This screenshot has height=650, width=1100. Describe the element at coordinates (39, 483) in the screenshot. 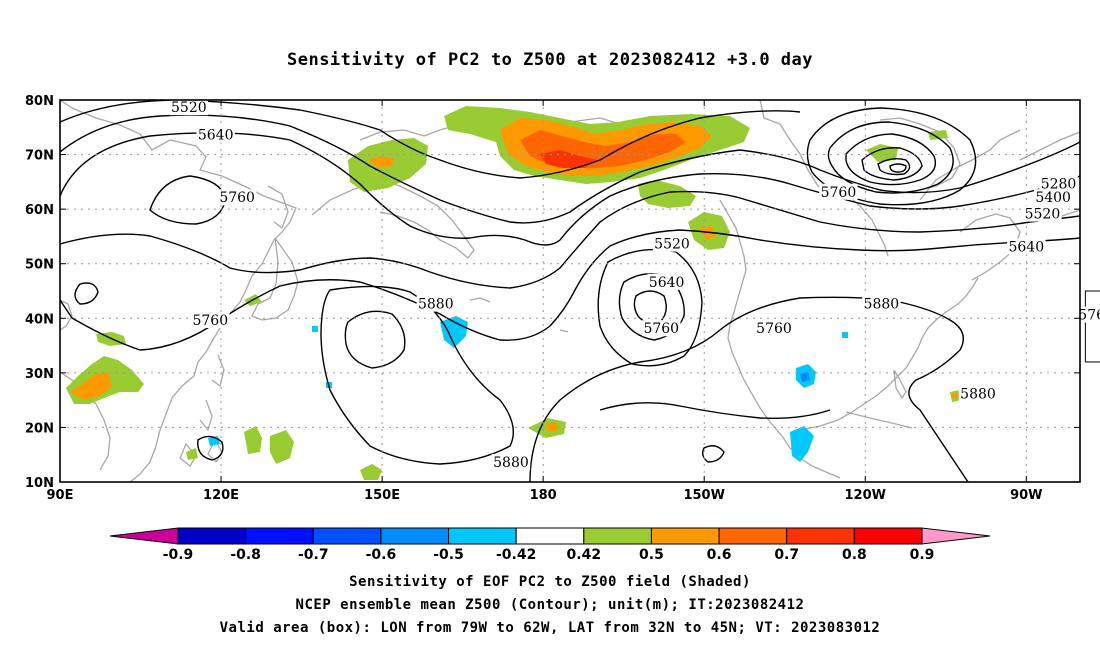

I see `y-tick-label: 10N` at that location.